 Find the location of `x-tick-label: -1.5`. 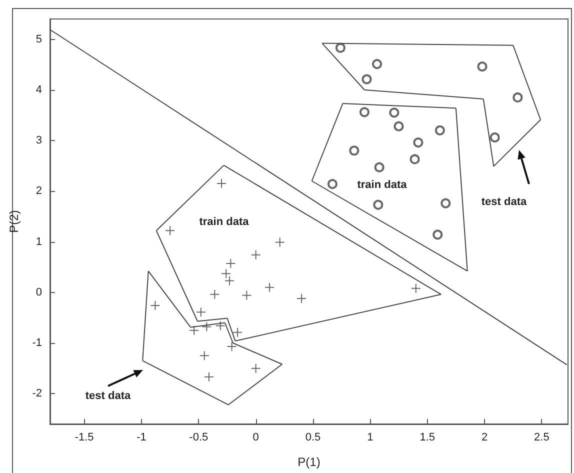

x-tick-label: -1.5 is located at coordinates (84, 438).